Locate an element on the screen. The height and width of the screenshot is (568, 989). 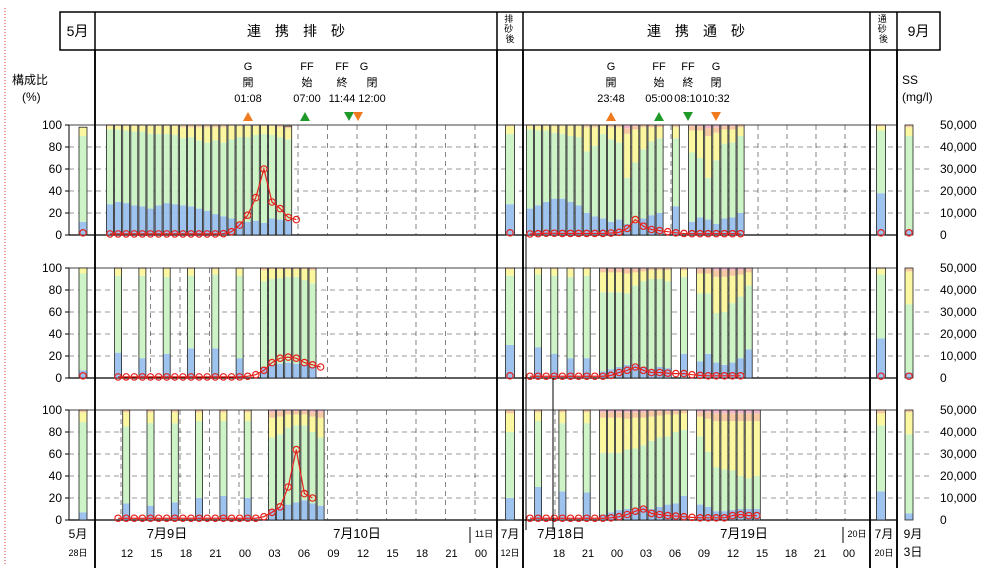
header-haisa-go-char-2: 砂 is located at coordinates (508, 28).